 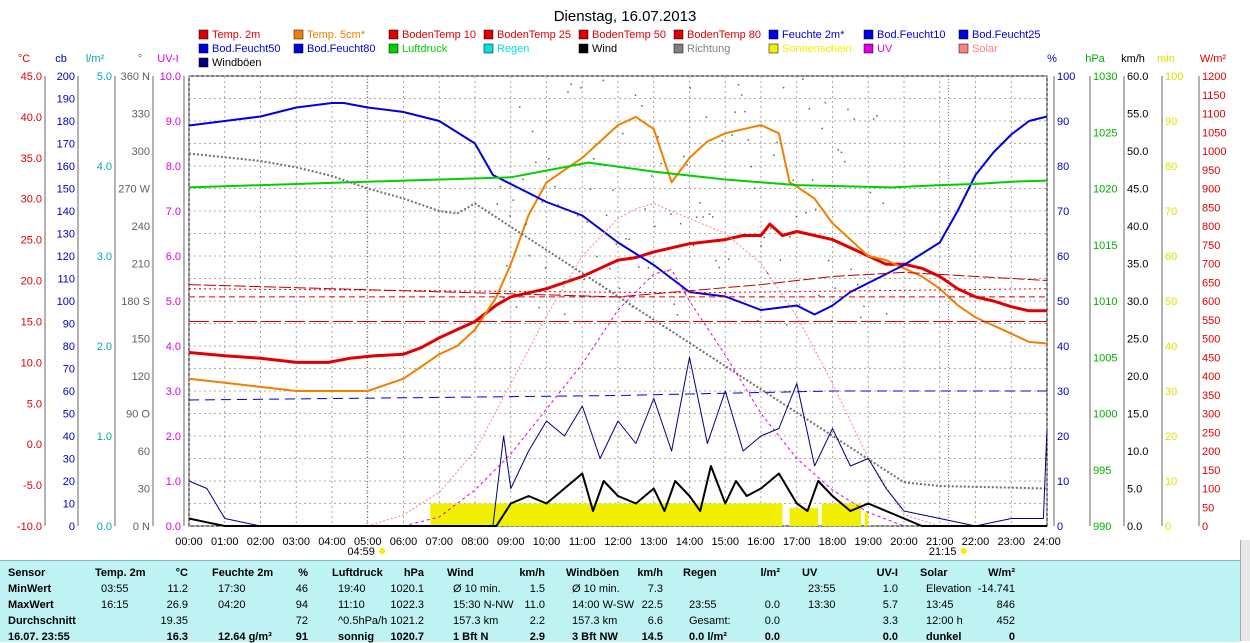 What do you see at coordinates (1105, 302) in the screenshot?
I see `press-tick-label: 1010` at bounding box center [1105, 302].